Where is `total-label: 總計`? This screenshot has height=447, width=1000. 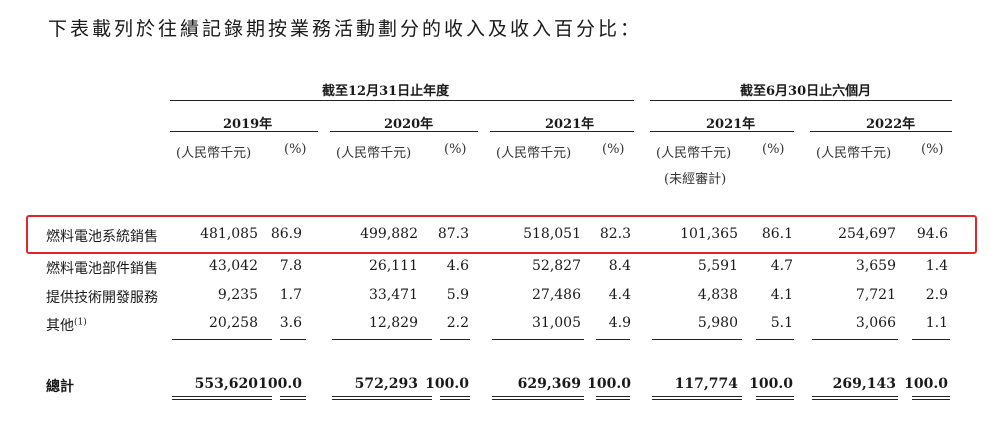
total-label: 總計 is located at coordinates (60, 387).